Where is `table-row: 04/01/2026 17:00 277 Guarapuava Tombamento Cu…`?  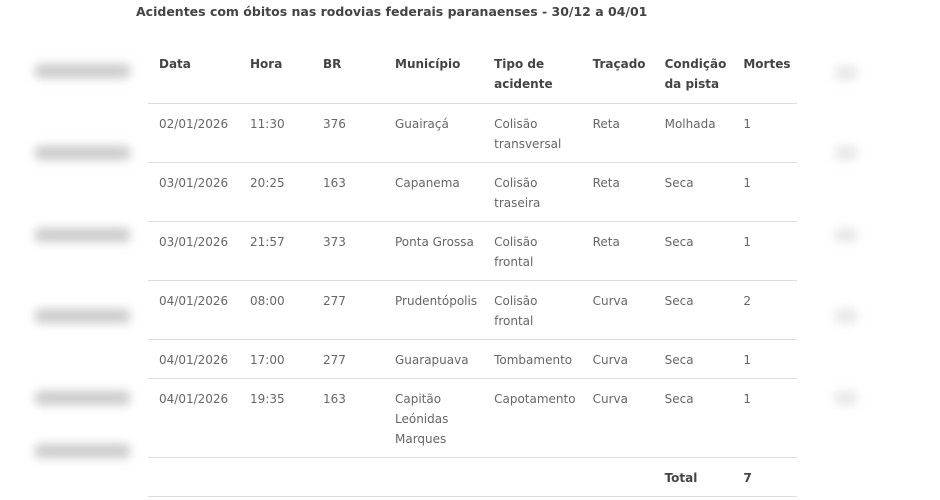 table-row: 04/01/2026 17:00 277 Guarapuava Tombamento Cu… is located at coordinates (472, 359).